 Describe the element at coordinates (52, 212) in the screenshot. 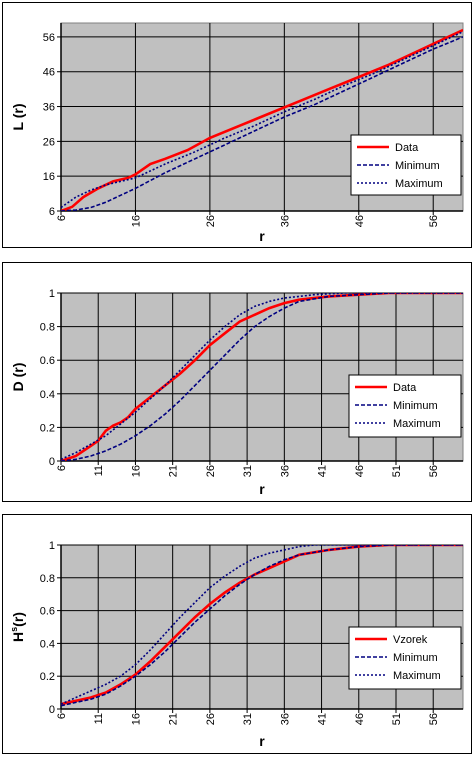

I see `y-tick-label: 6` at that location.